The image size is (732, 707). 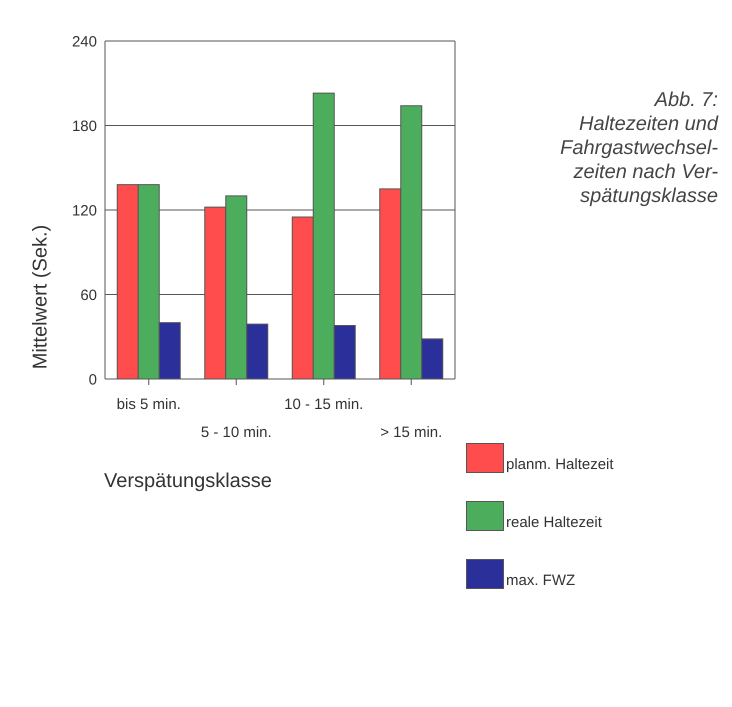 What do you see at coordinates (639, 148) in the screenshot?
I see `text: Abb. 7: Haltezeiten und Fahrgastwechsel- zeiten nach Ver- spätungsklasse` at bounding box center [639, 148].